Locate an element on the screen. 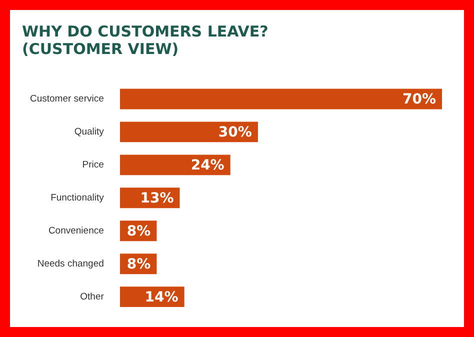  y-tick-label: Needs changed is located at coordinates (70, 264).